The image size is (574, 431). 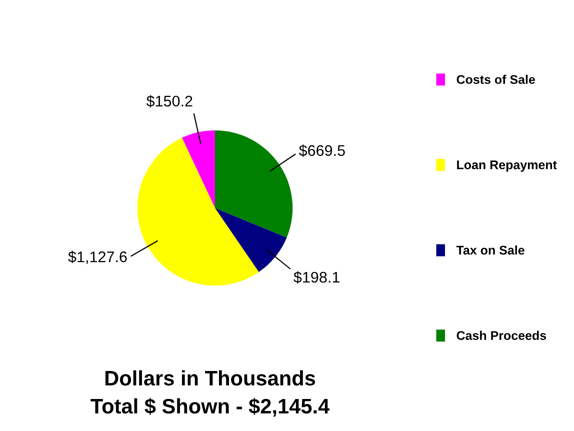 I want to click on legend-label: Loan Repayment, so click(x=507, y=166).